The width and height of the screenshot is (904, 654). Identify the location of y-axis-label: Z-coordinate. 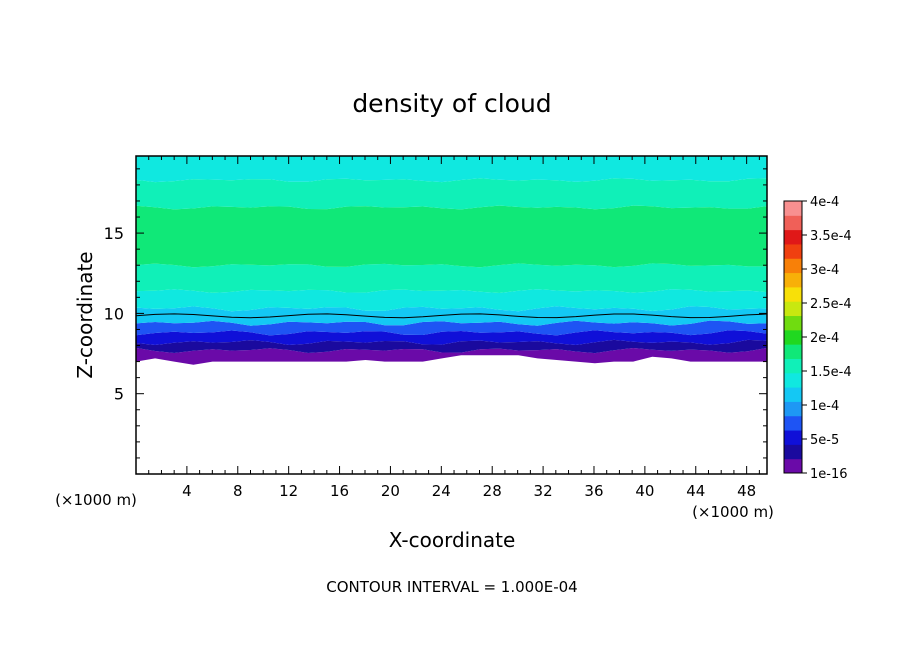
(85, 314).